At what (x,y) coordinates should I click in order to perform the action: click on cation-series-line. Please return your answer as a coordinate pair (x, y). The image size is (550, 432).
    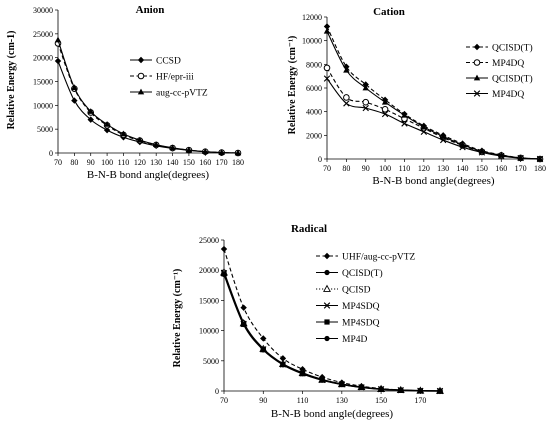
    Looking at the image, I should click on (433, 93).